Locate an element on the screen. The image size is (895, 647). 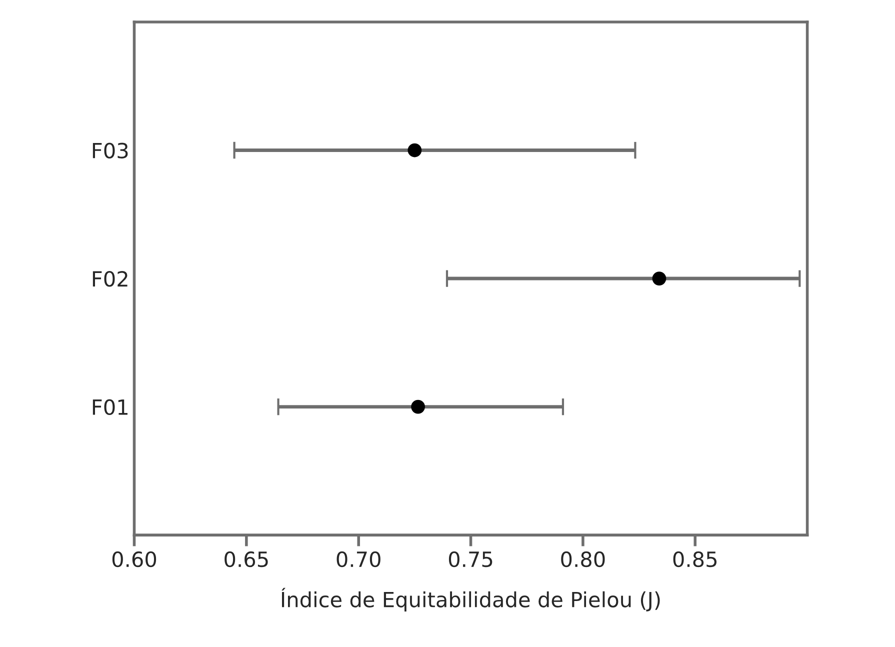
x-tick-label: 0.85 is located at coordinates (694, 559).